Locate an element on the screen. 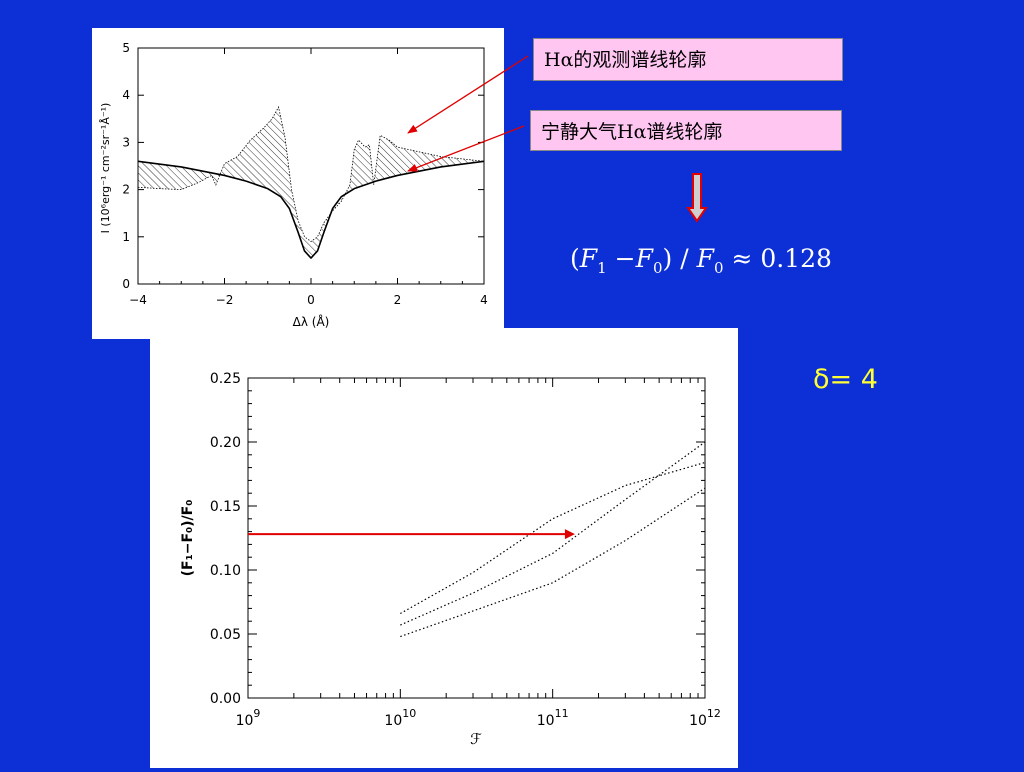 This screenshot has height=772, width=1024. quiet-profile-line is located at coordinates (311, 209).